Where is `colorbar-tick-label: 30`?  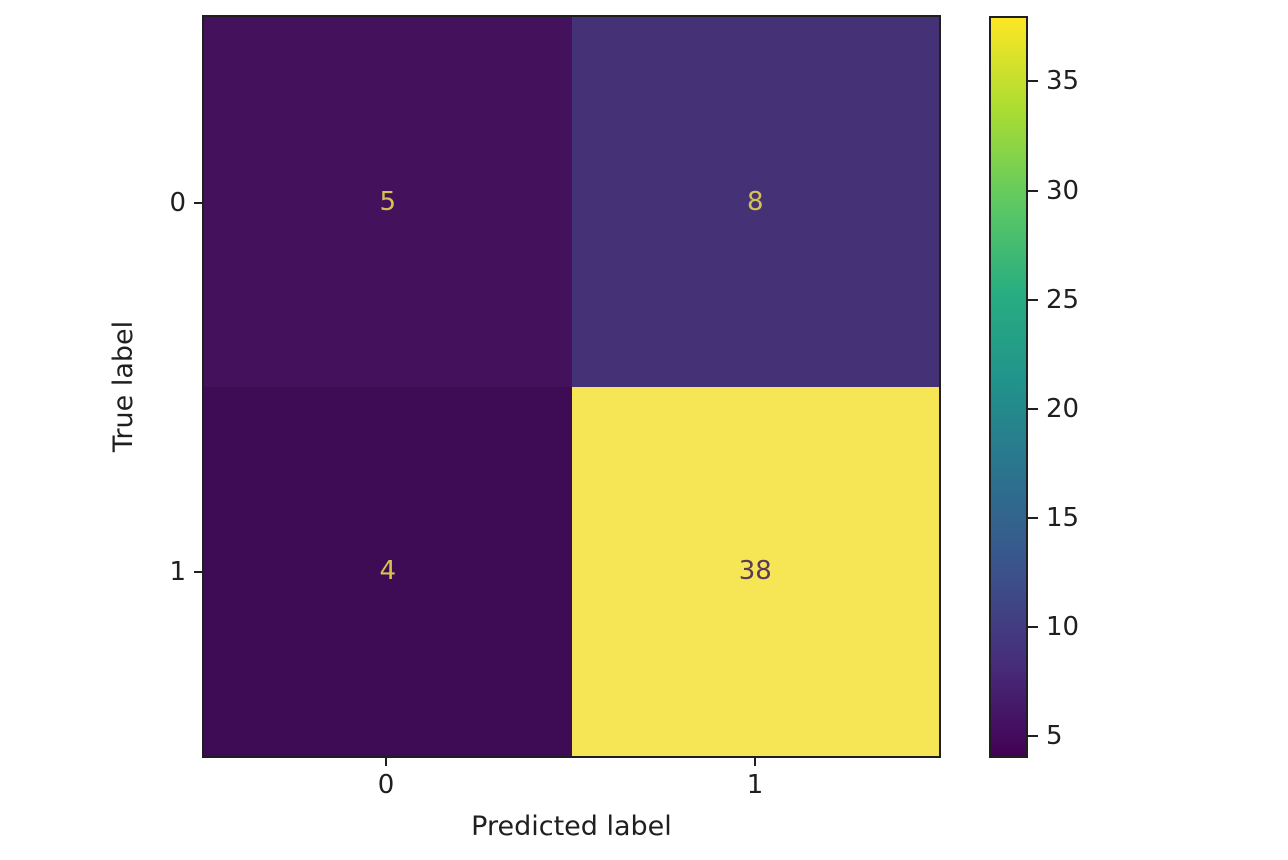 colorbar-tick-label: 30 is located at coordinates (1063, 190).